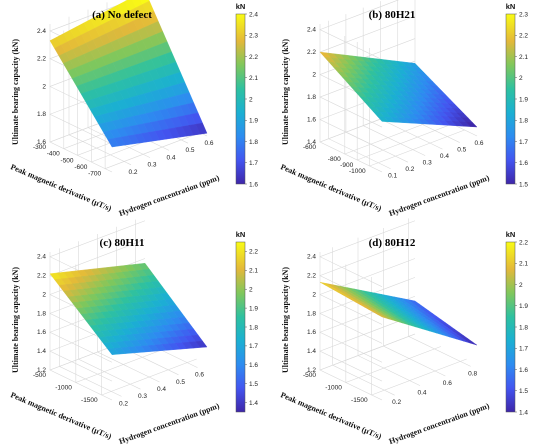 The height and width of the screenshot is (448, 550). I want to click on colorbar: kN 1.4 1.5 1.6 1.7 1.8 1.9 2 2.1 2.2, so click(247, 321).